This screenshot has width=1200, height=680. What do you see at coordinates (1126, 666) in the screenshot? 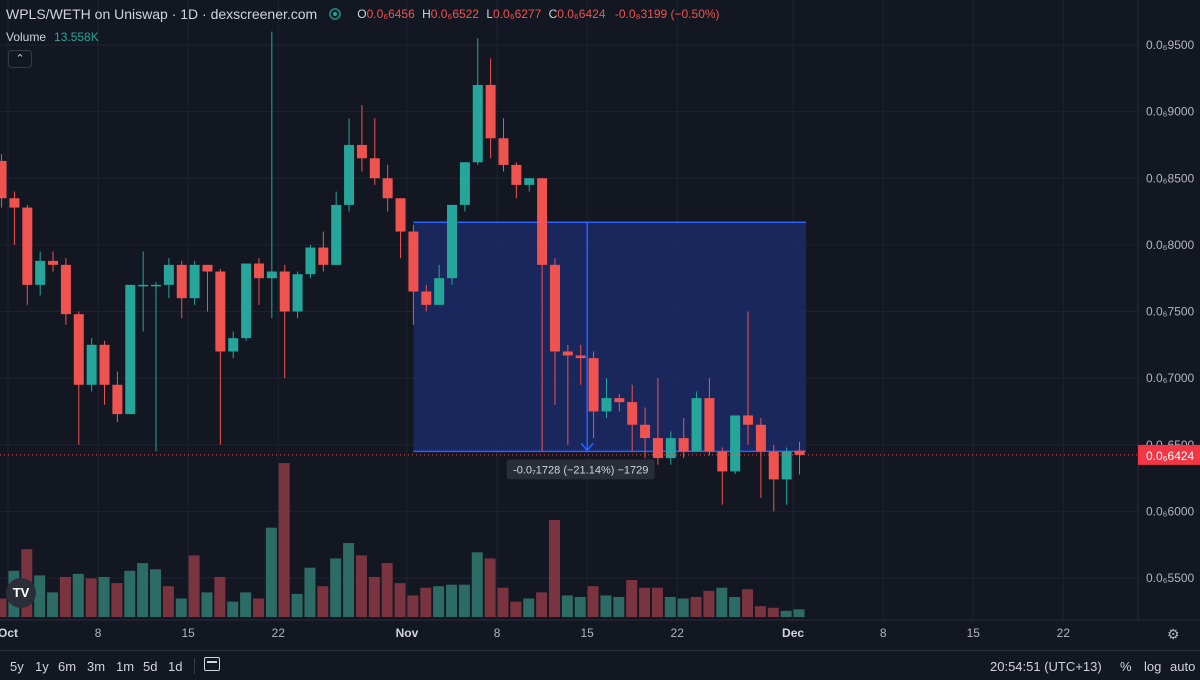
I see `percent-scale-toggle: %` at bounding box center [1126, 666].